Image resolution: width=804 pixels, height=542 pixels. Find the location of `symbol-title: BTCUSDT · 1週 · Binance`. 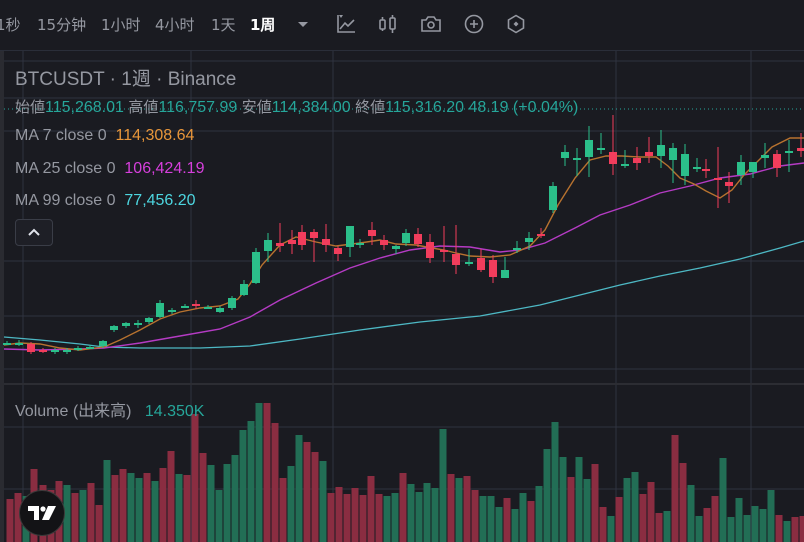

symbol-title: BTCUSDT · 1週 · Binance is located at coordinates (126, 79).